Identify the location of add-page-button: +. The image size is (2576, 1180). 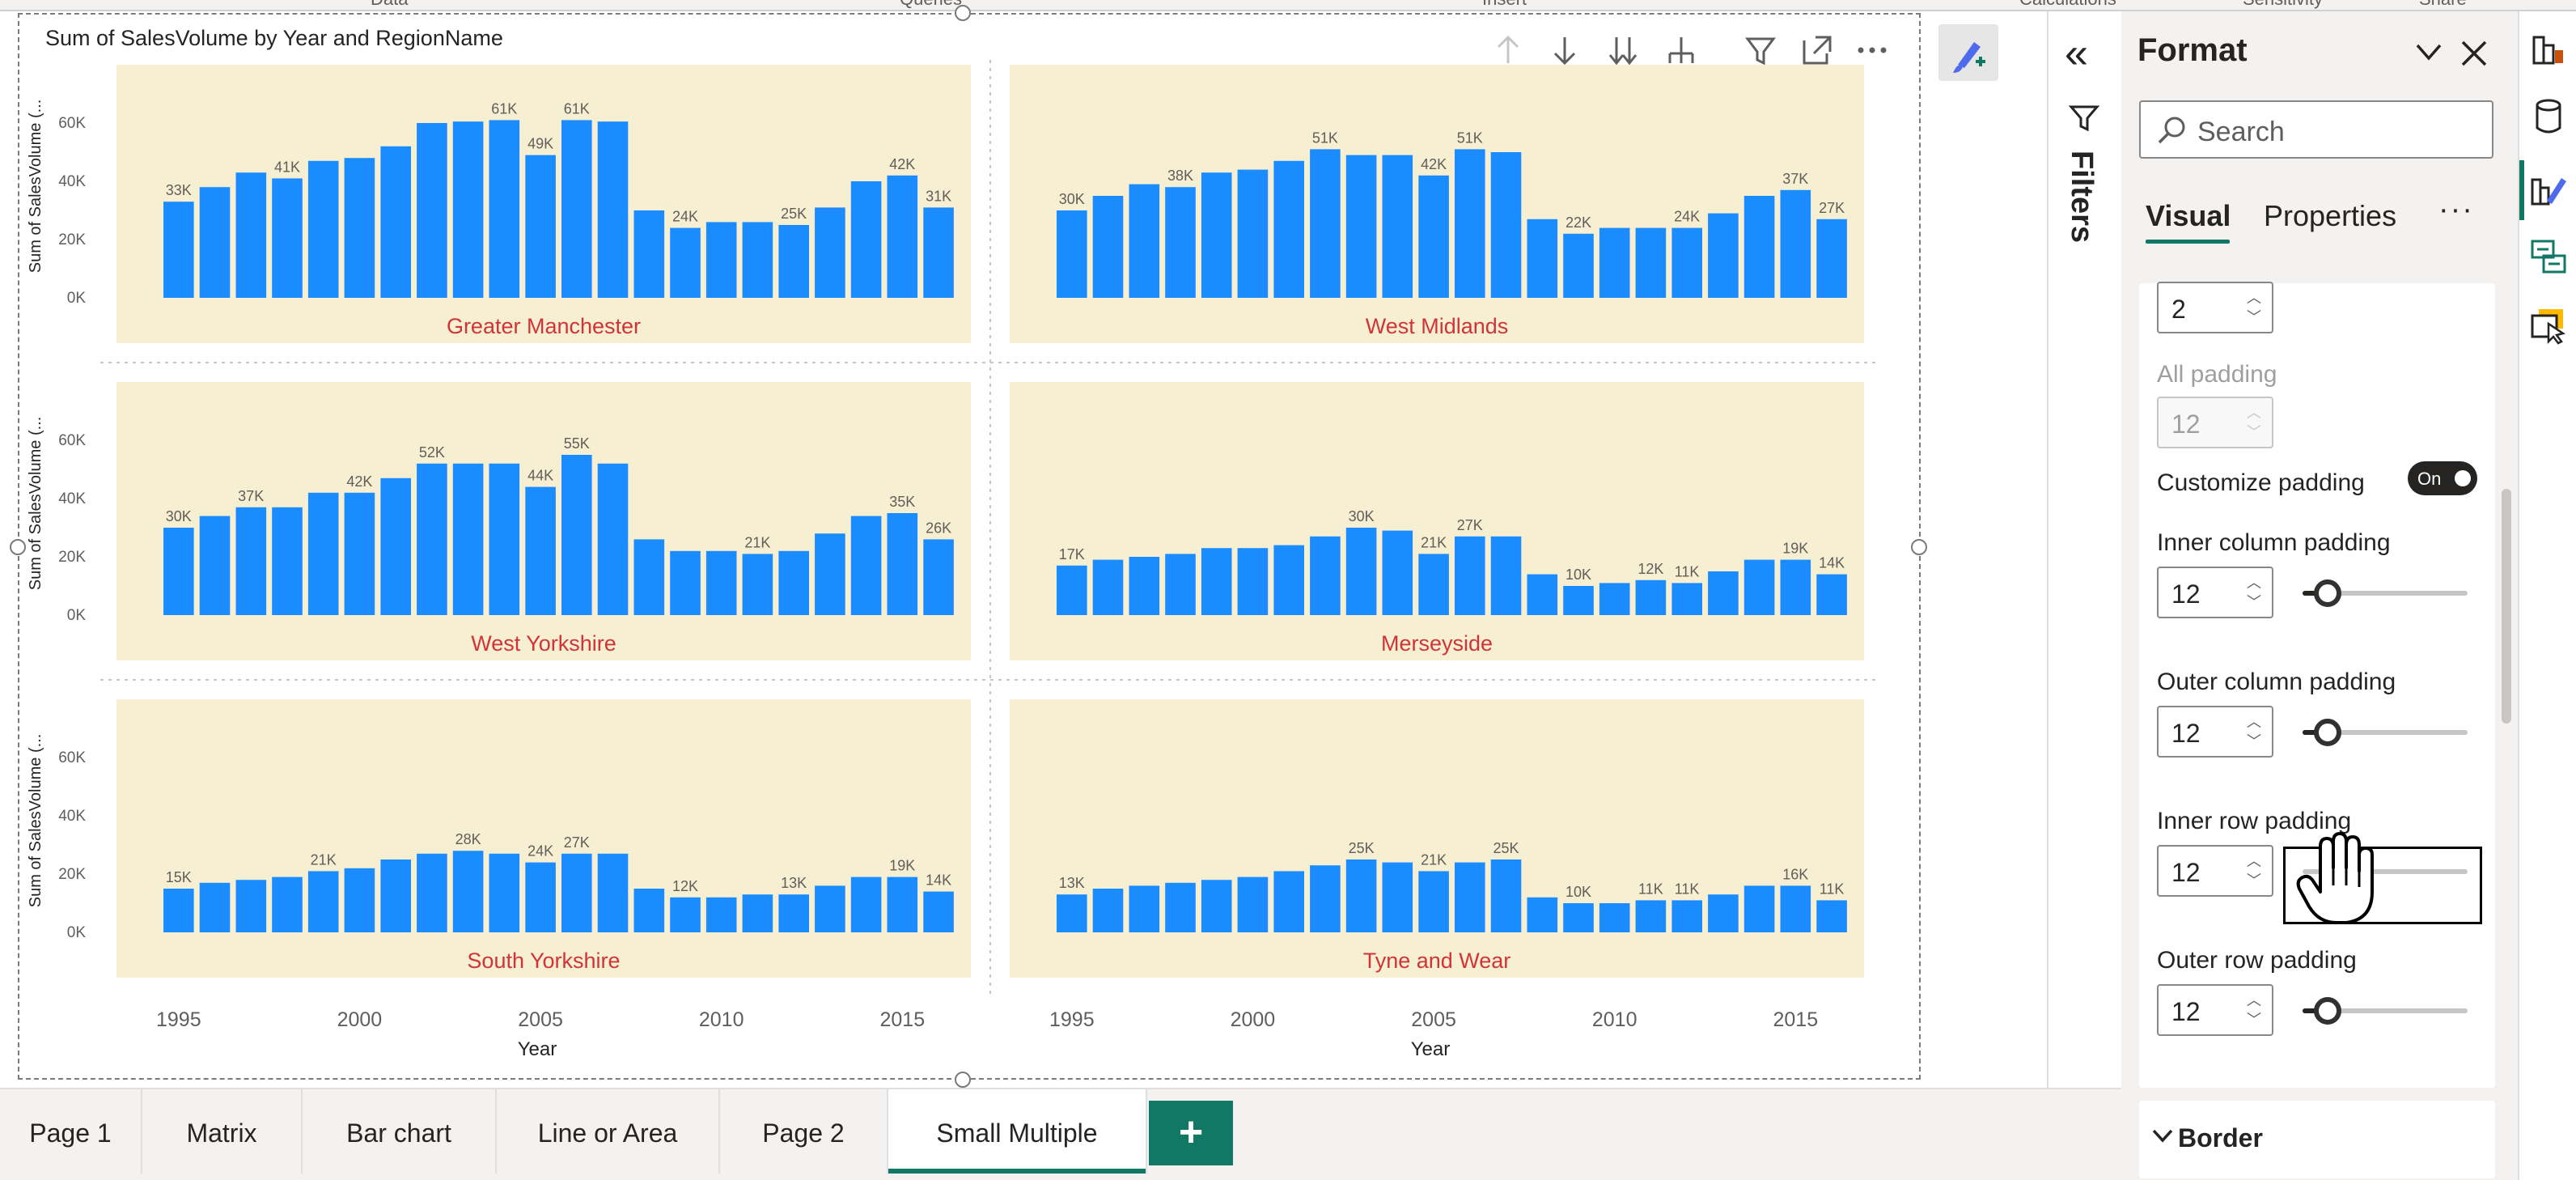
(1191, 1133).